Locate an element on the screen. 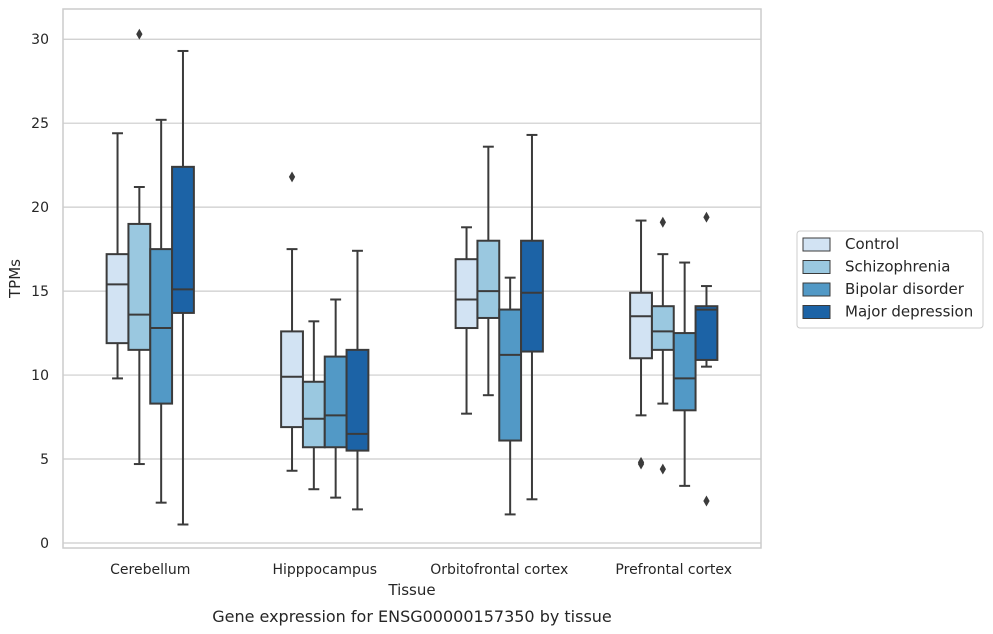 This screenshot has height=634, width=993. x-axis-title: Tissue is located at coordinates (411, 590).